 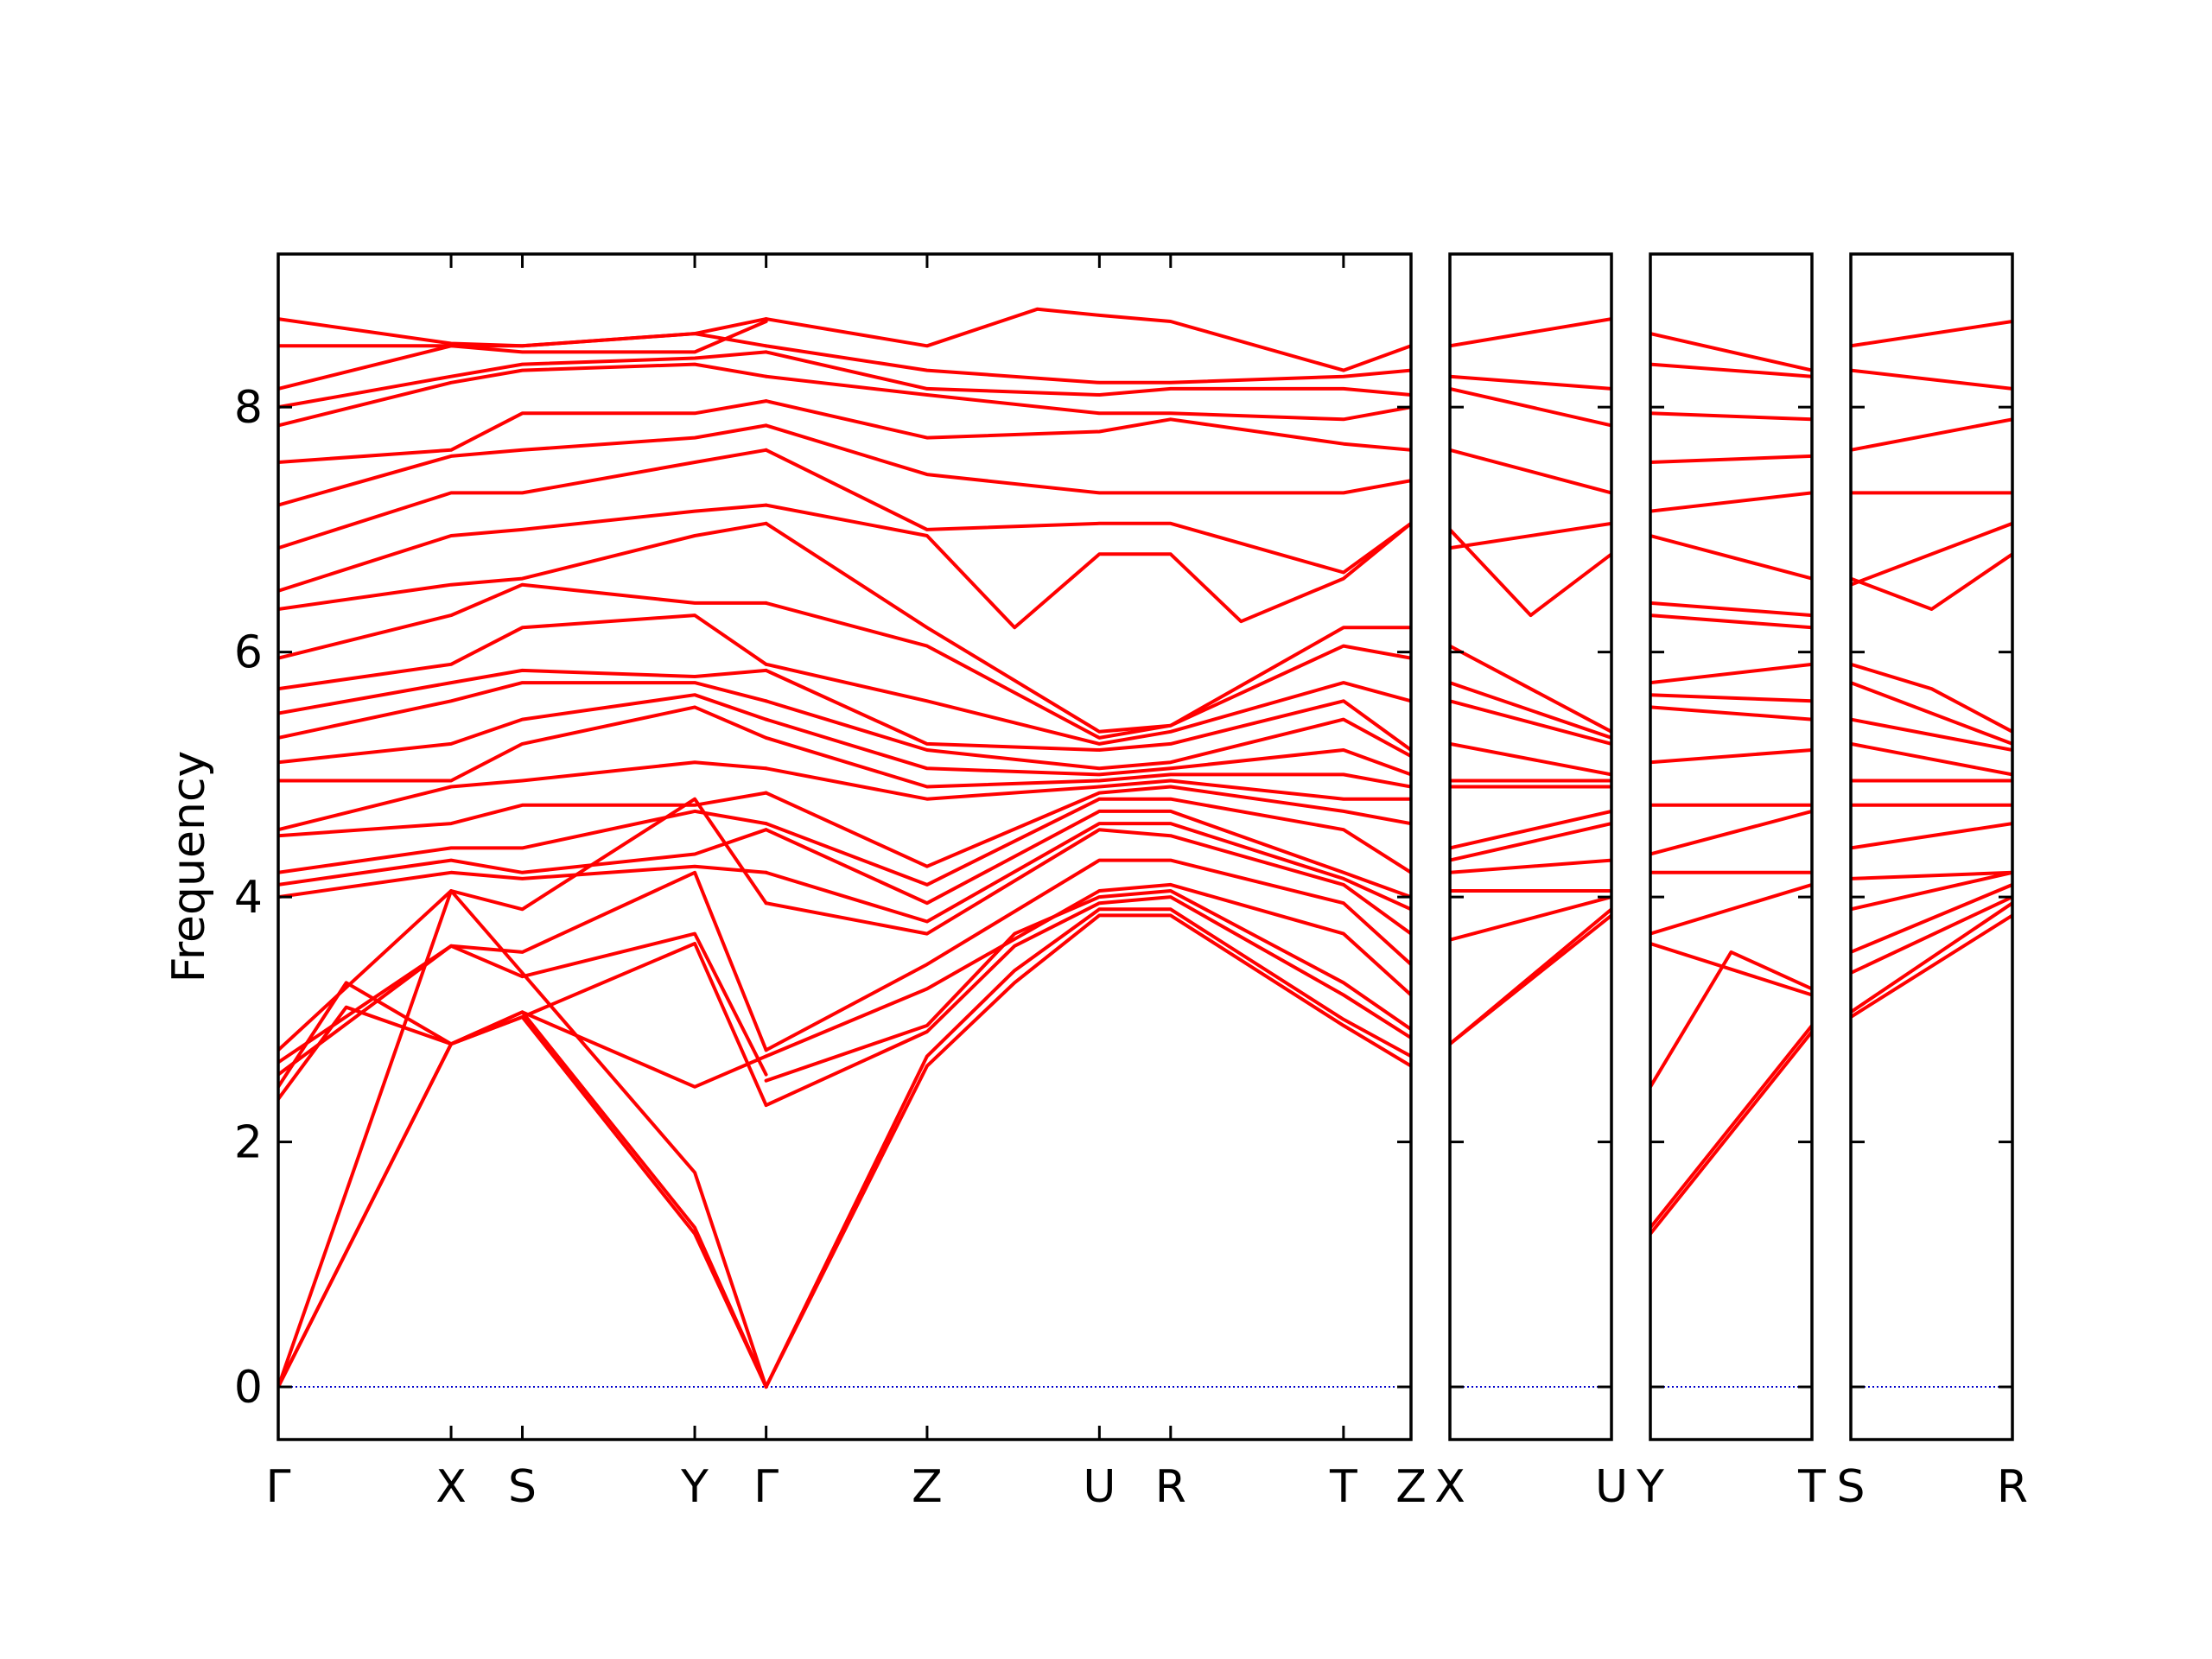 I want to click on y-tick-label: 6, so click(x=248, y=653).